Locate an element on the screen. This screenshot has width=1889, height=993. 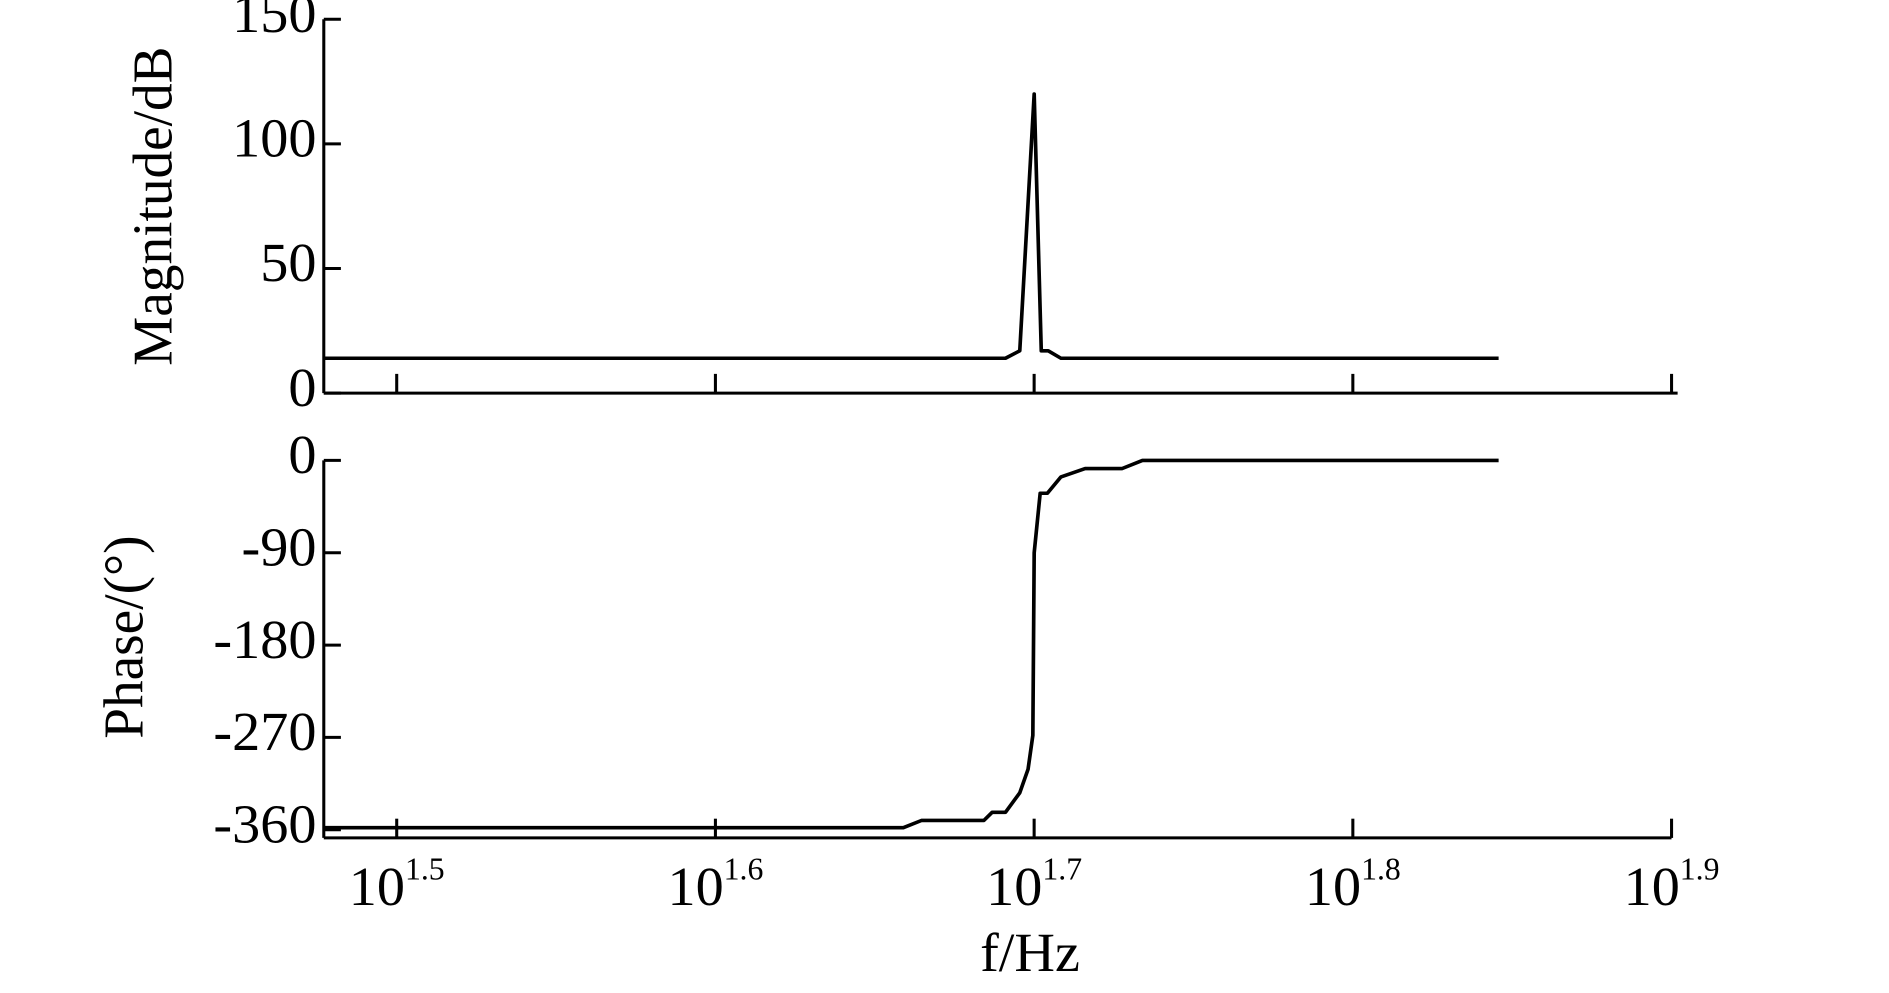
y-tick-label: -270 is located at coordinates (264, 731).